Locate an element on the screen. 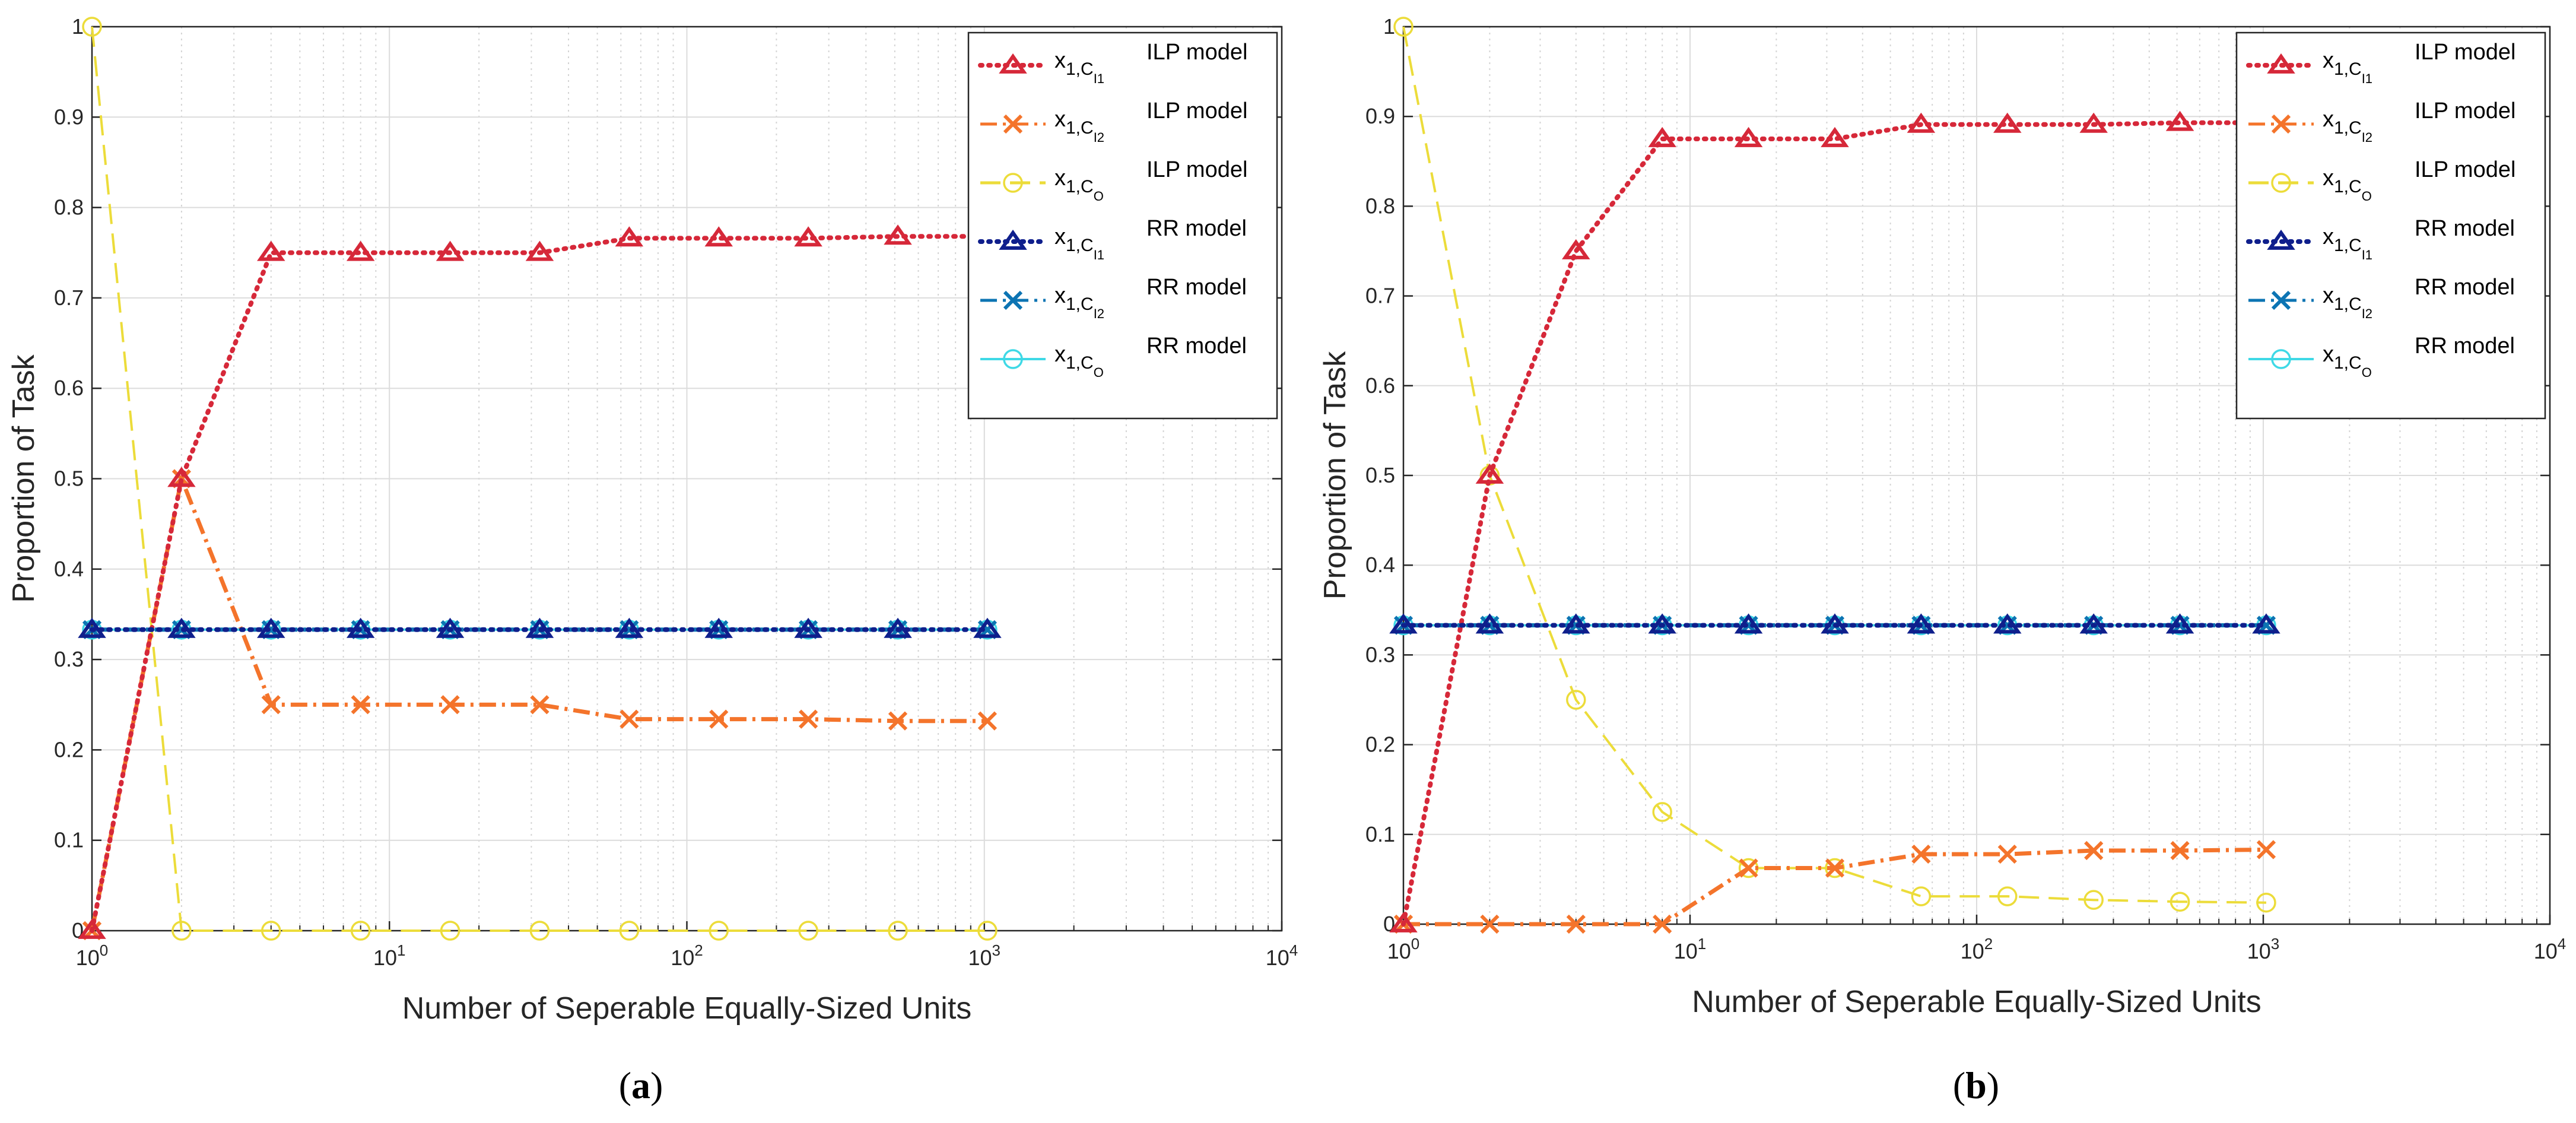 Image resolution: width=2576 pixels, height=1123 pixels. y-tick-label: 0.9 is located at coordinates (1380, 116).